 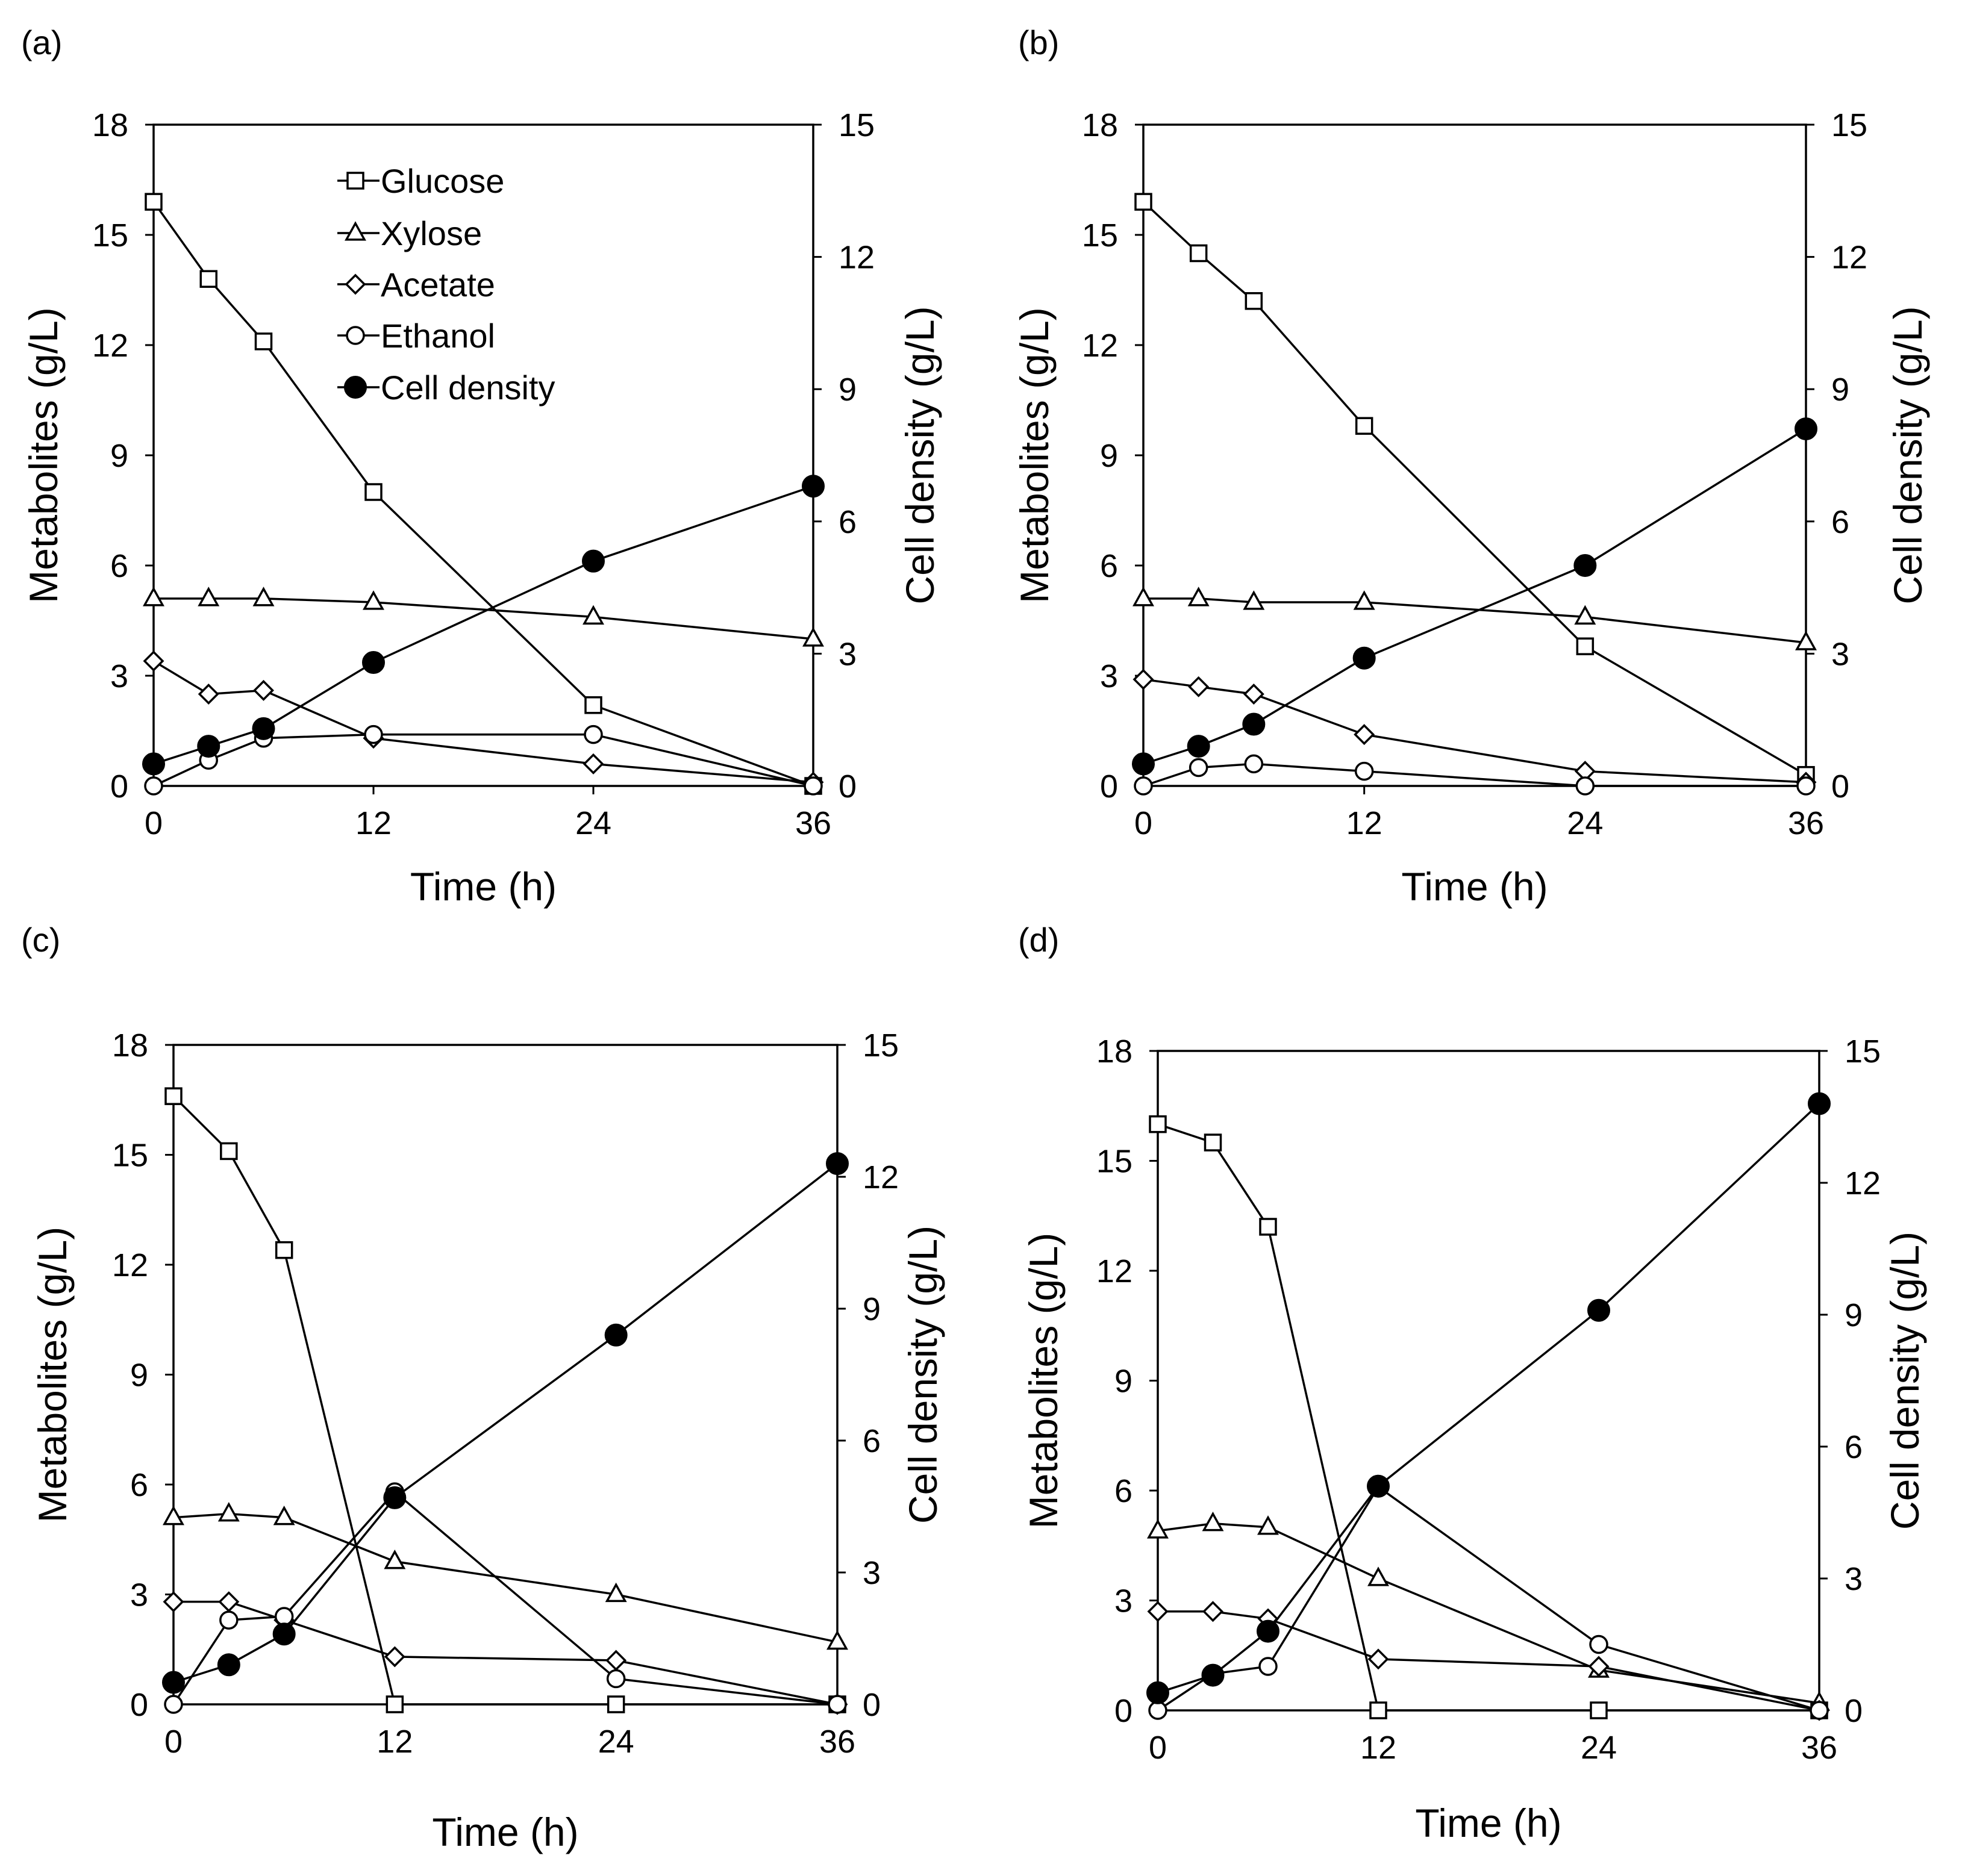 I want to click on legend-item-xylose: Xylose, so click(x=409, y=233).